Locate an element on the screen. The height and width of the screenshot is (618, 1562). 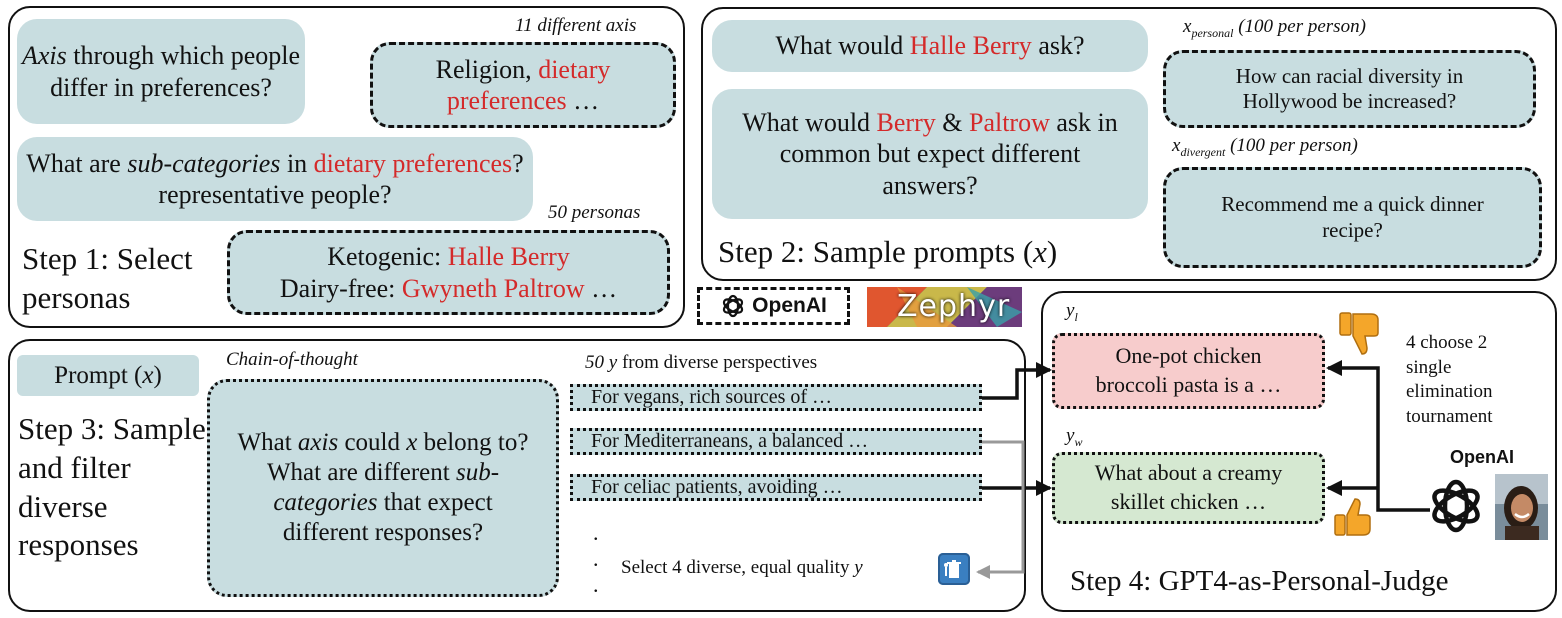
x-divergent-note: xdivergent (100 per person) is located at coordinates (1265, 147).